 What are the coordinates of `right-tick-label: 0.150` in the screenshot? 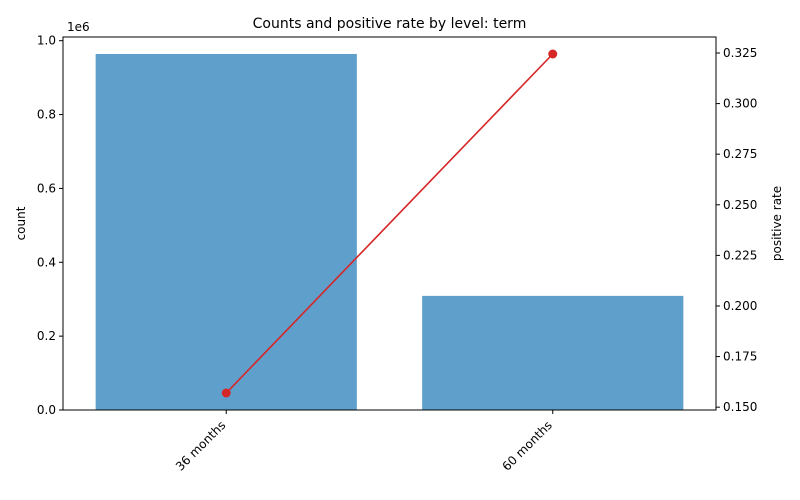 It's located at (740, 407).